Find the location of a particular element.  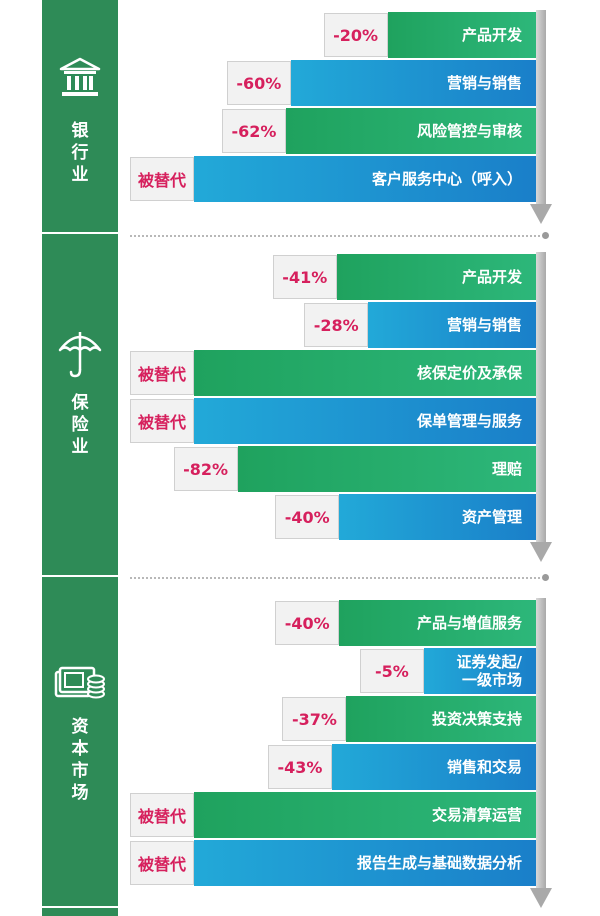

bar-value-label: -43% is located at coordinates (299, 767).